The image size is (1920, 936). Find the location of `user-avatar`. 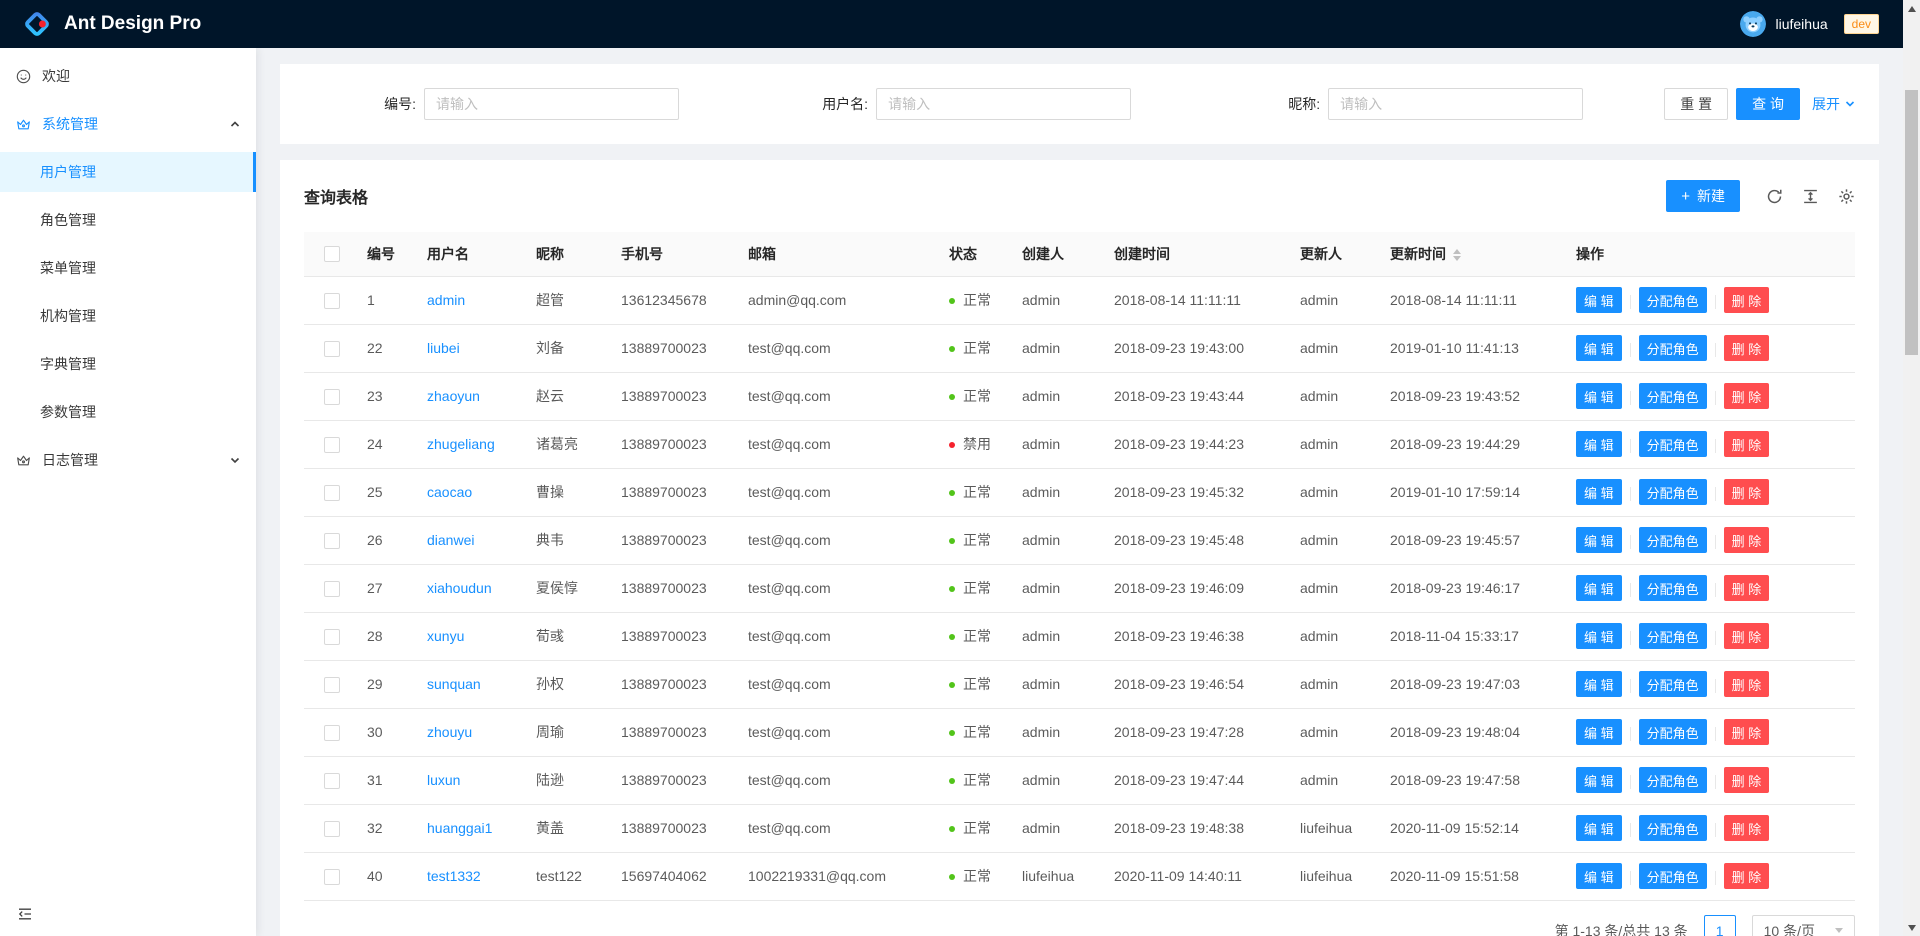

user-avatar is located at coordinates (1753, 24).